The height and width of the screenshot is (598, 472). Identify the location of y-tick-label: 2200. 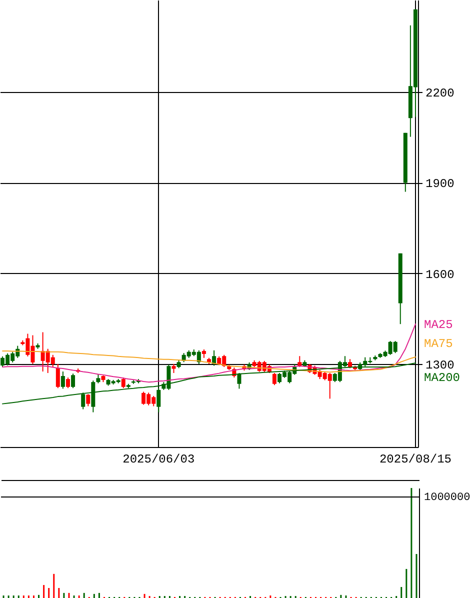
(440, 93).